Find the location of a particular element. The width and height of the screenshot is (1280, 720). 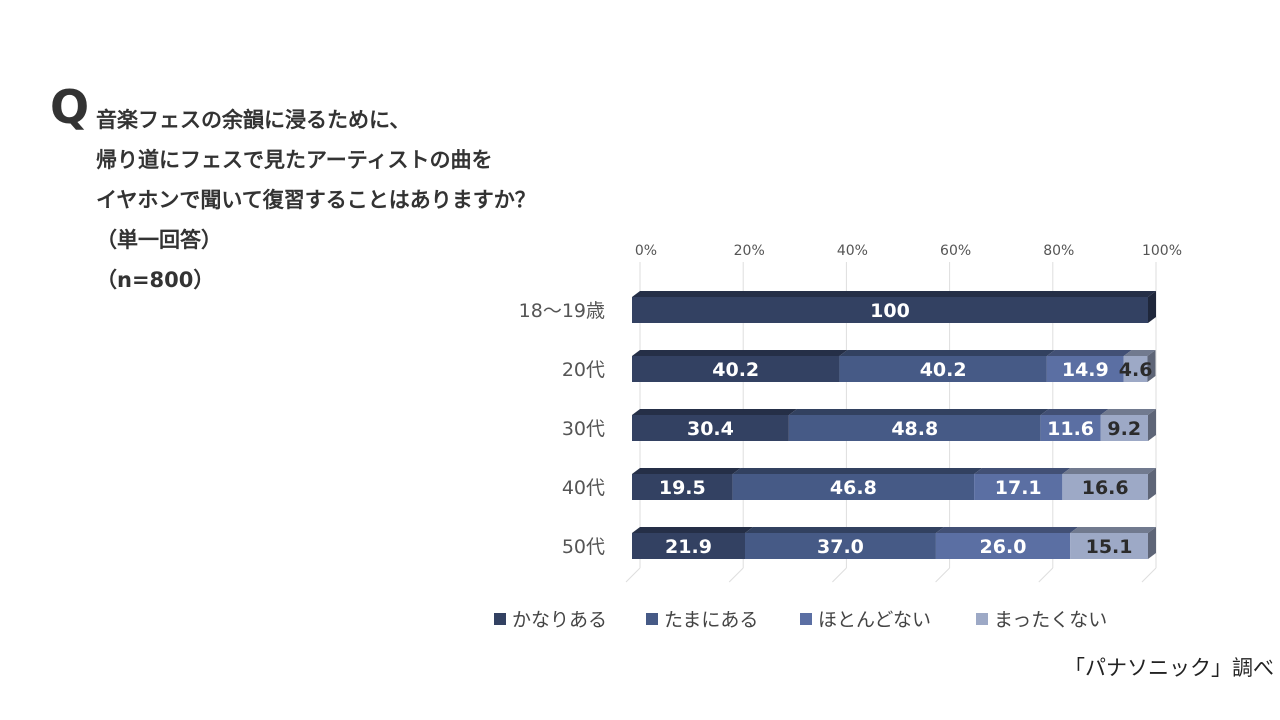

data-label: 30.4 is located at coordinates (710, 429).